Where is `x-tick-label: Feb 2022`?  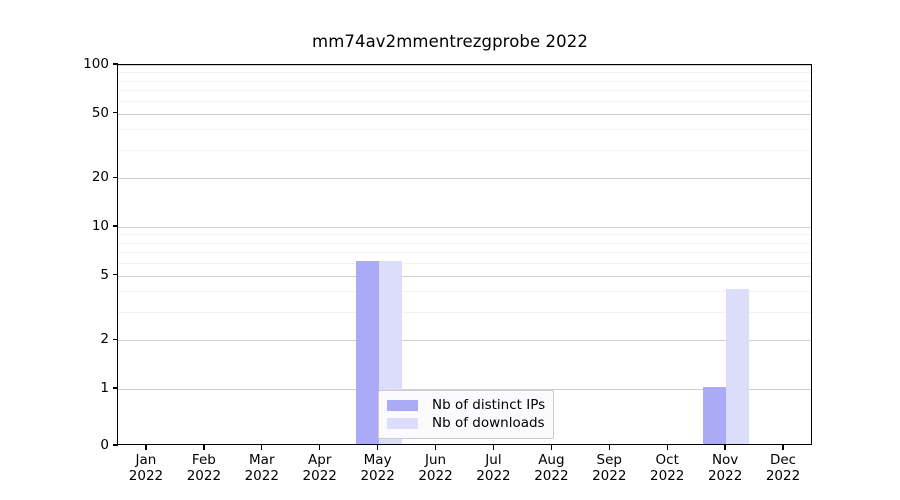 x-tick-label: Feb 2022 is located at coordinates (204, 468).